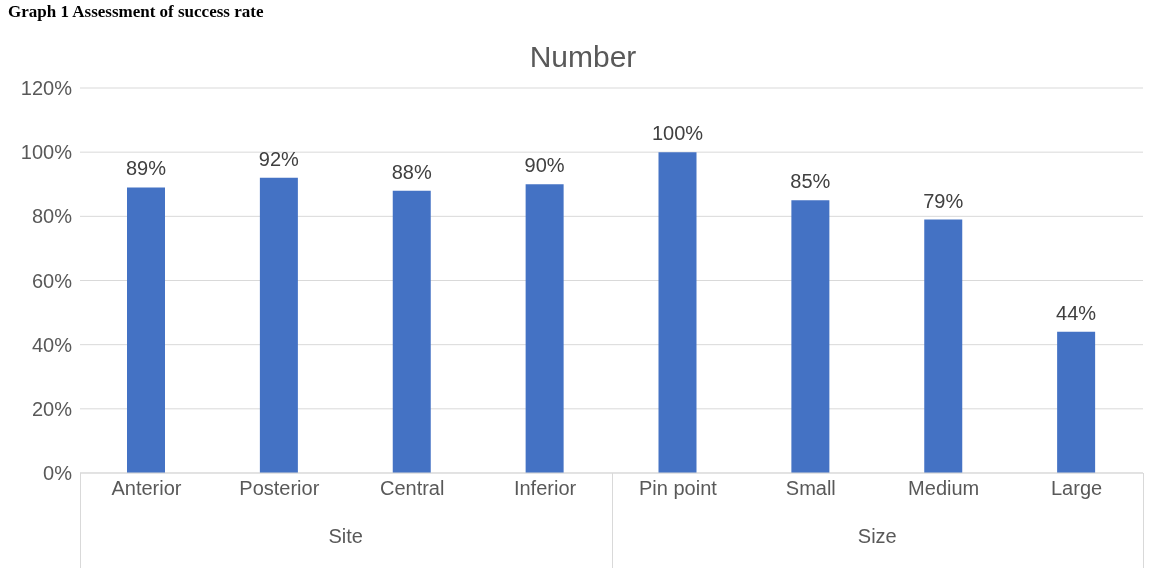 Image resolution: width=1158 pixels, height=578 pixels. Describe the element at coordinates (678, 488) in the screenshot. I see `x-tick-label: Pin point` at that location.